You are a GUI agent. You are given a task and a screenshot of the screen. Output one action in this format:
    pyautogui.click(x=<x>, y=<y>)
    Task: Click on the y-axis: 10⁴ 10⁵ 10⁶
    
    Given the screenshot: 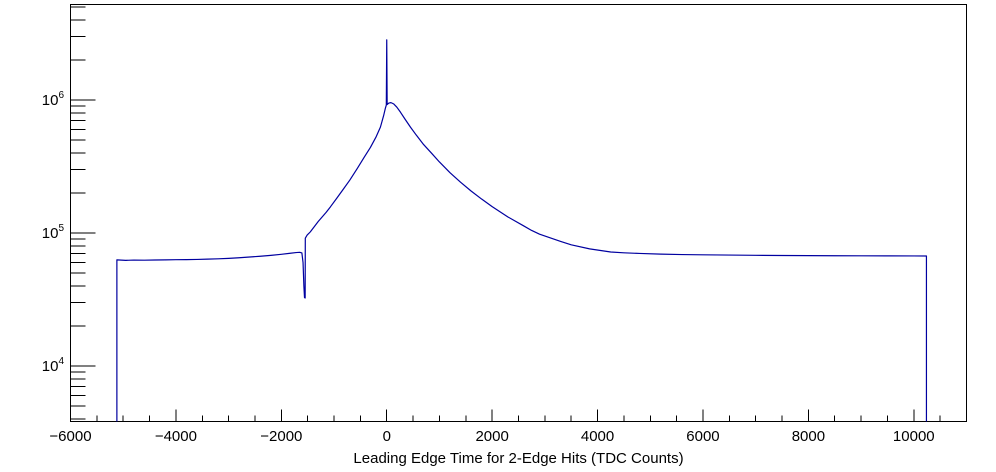 What is the action you would take?
    pyautogui.click(x=69, y=213)
    